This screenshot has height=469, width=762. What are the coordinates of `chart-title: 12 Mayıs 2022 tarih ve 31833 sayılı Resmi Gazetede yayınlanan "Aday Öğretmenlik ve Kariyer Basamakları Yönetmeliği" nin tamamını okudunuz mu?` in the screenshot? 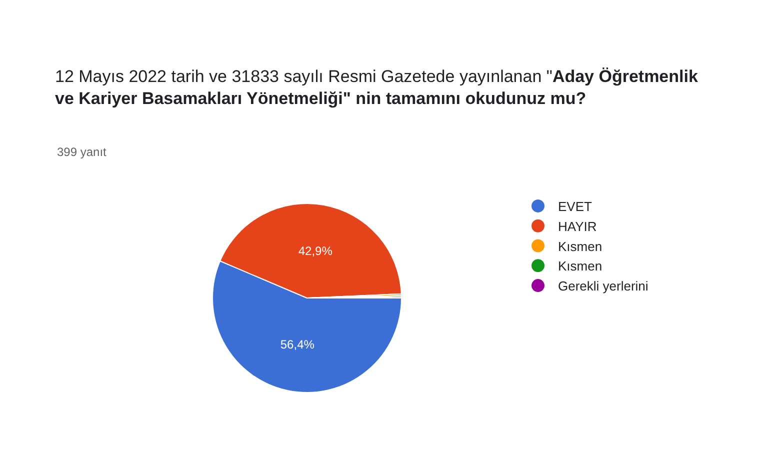 It's located at (376, 87).